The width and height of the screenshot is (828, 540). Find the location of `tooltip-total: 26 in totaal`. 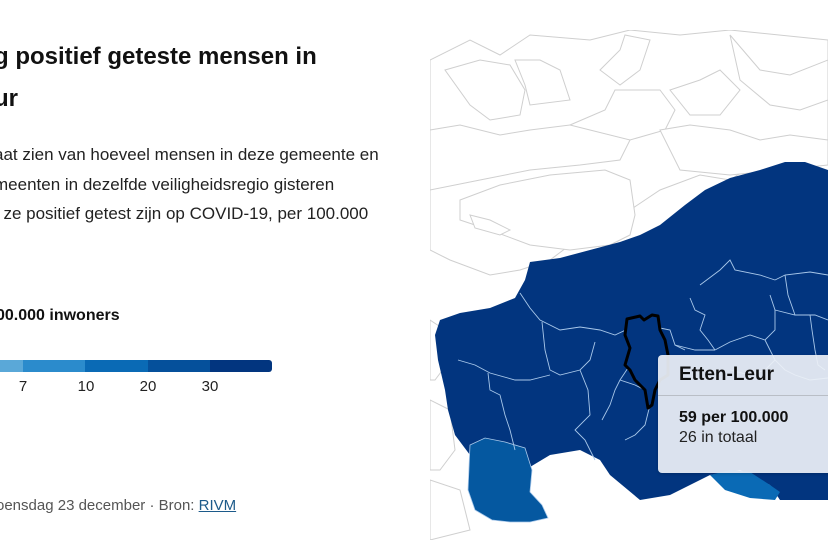

tooltip-total: 26 in totaal is located at coordinates (718, 437).